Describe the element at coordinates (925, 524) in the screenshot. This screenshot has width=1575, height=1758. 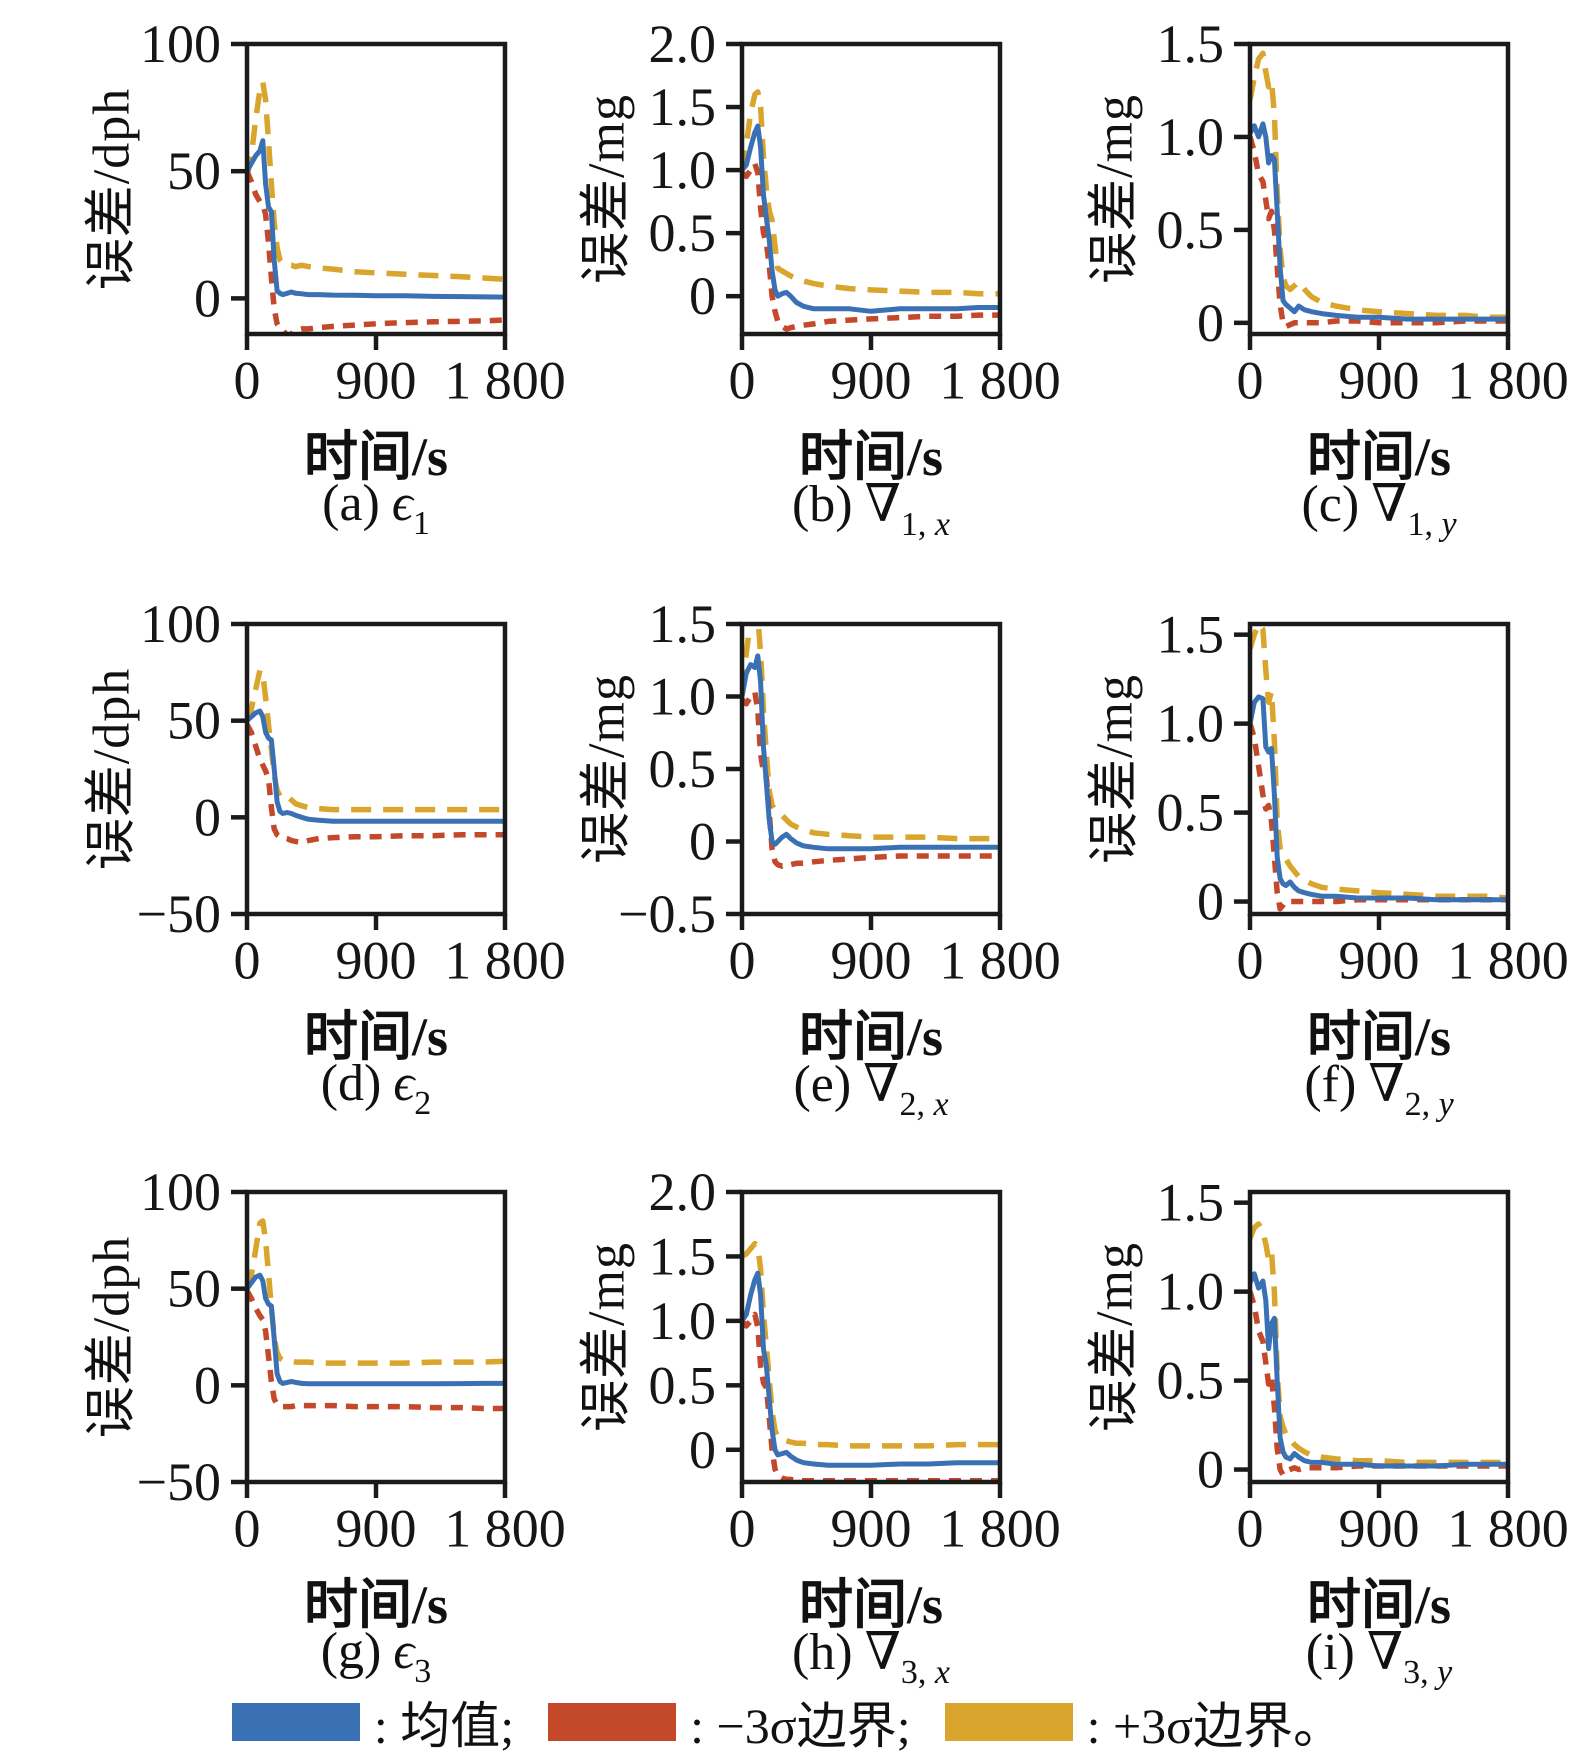
I see `caption-subscript: 1, x` at that location.